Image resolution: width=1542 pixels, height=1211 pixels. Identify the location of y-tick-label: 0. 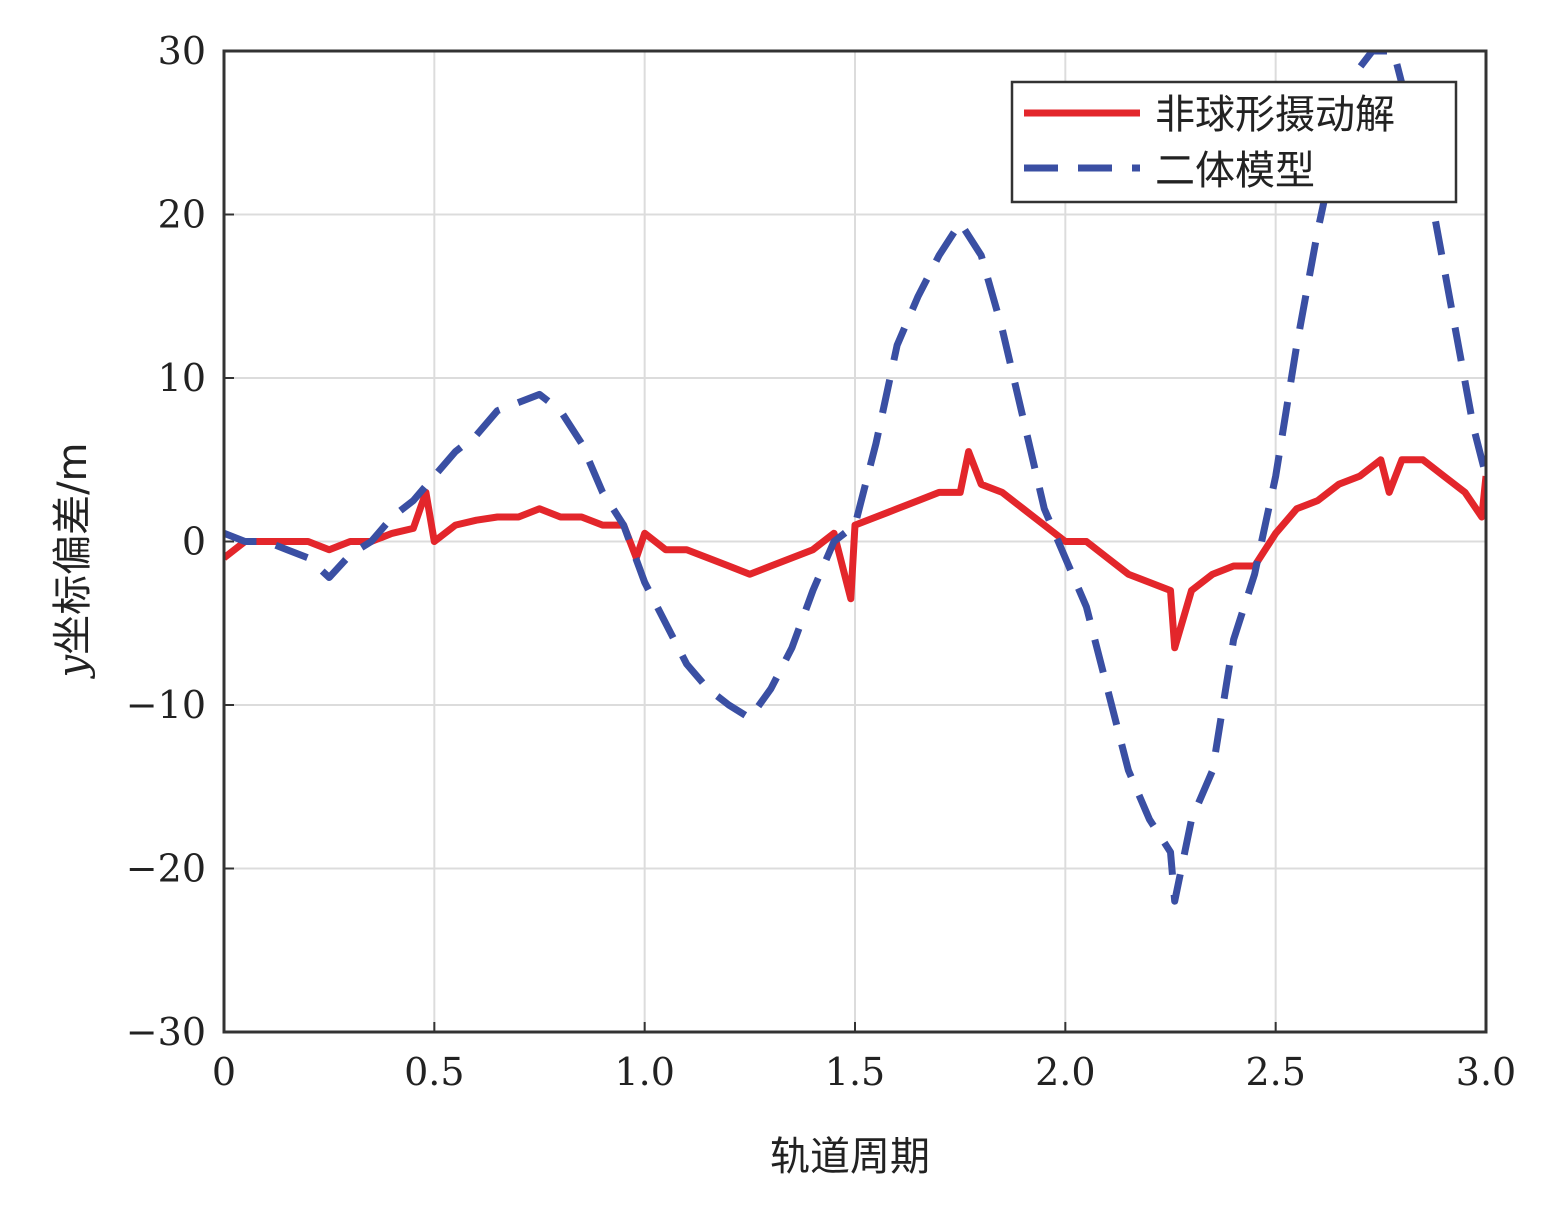
(194, 542).